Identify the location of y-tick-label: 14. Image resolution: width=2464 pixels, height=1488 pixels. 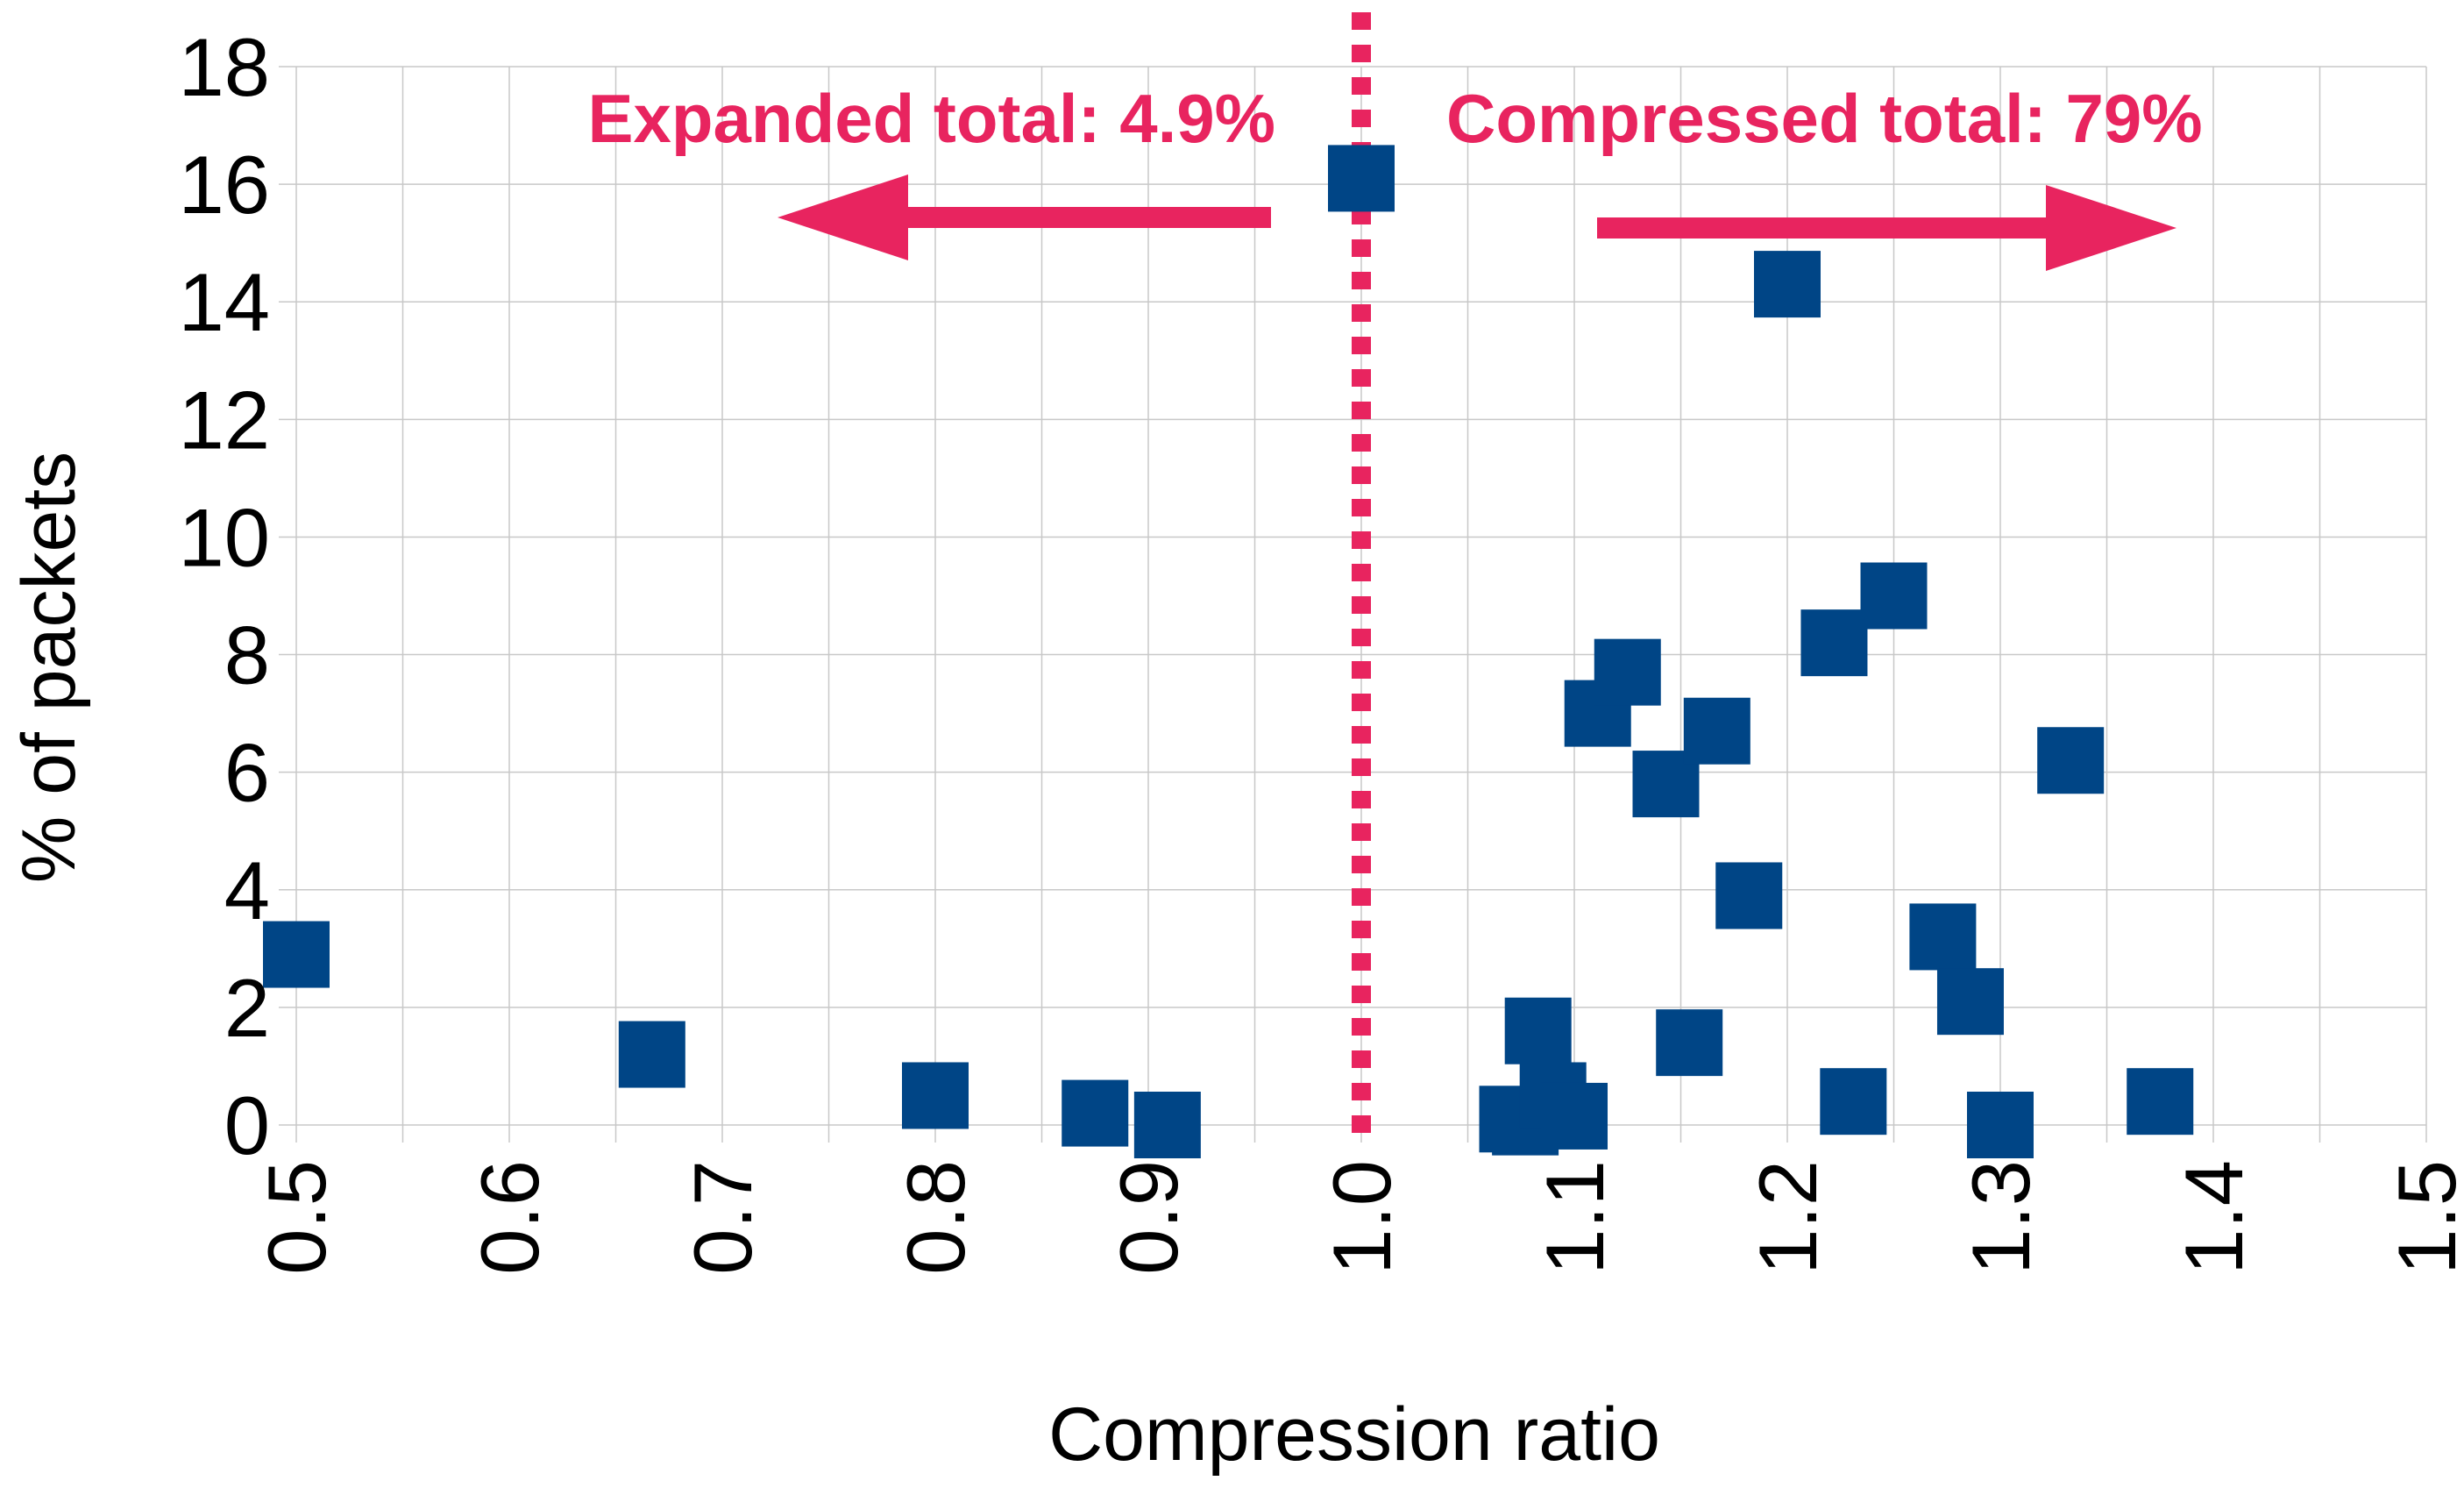
(224, 302).